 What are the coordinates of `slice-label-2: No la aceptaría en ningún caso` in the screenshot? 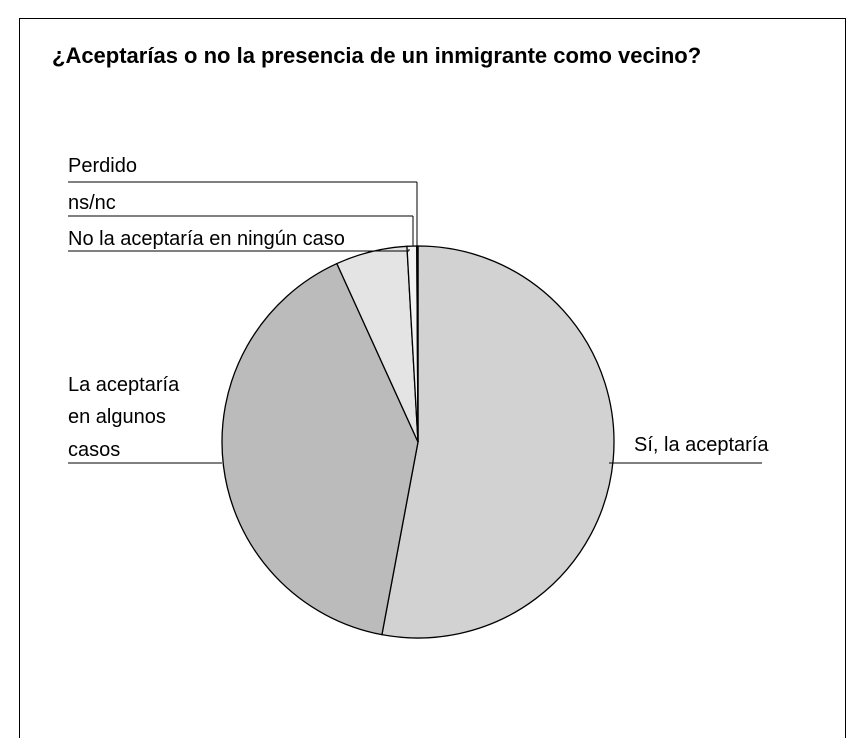 It's located at (206, 239).